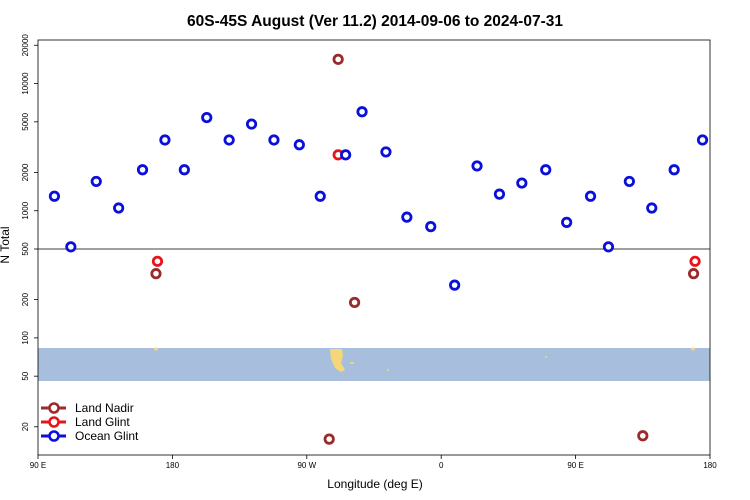  Describe the element at coordinates (25, 210) in the screenshot. I see `y-tick-label: 1000` at that location.